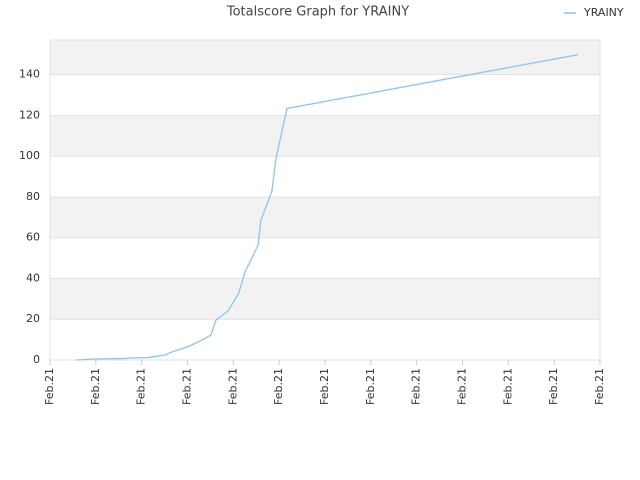 This screenshot has width=640, height=480. I want to click on y-tick-label: 120, so click(29, 114).